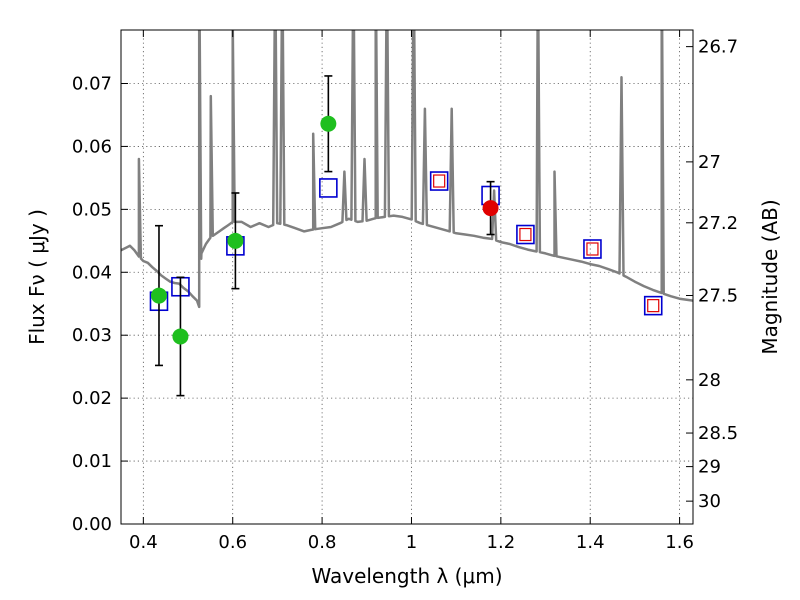 Image resolution: width=800 pixels, height=600 pixels. What do you see at coordinates (92, 335) in the screenshot?
I see `y-tick-label: 0.03` at bounding box center [92, 335].